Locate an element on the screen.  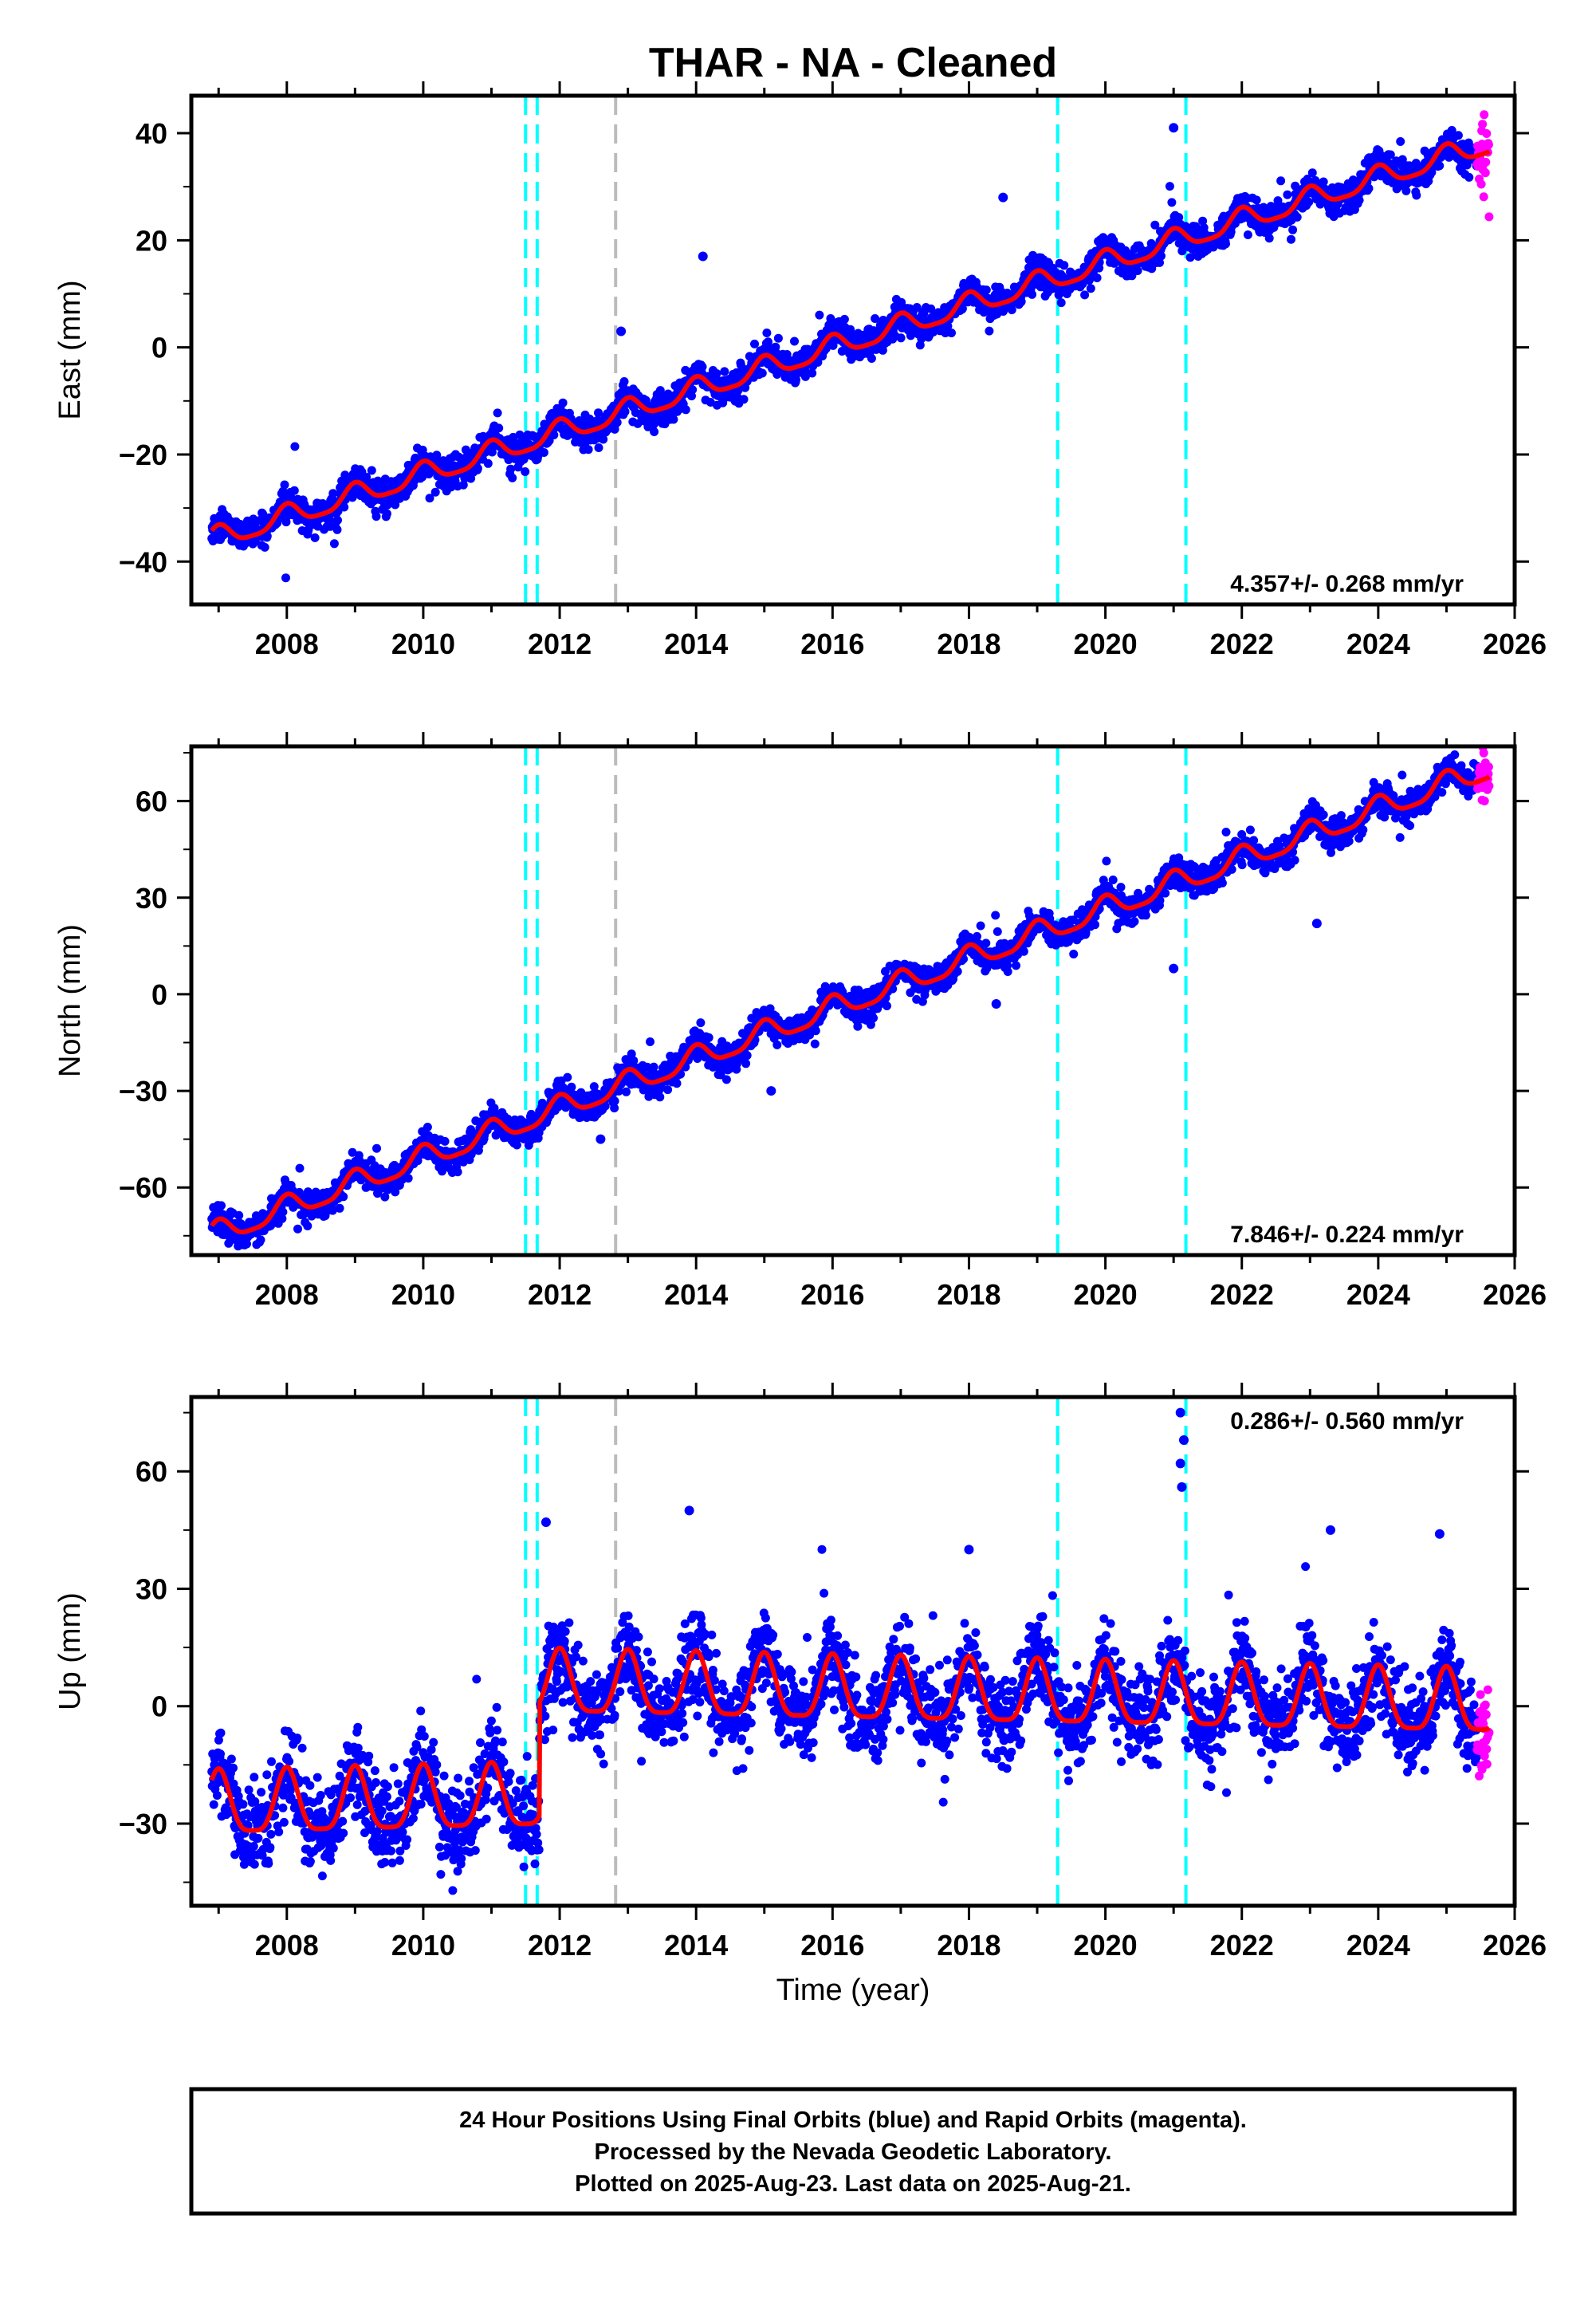
east-x-tick-label: 2024 is located at coordinates (1378, 644).